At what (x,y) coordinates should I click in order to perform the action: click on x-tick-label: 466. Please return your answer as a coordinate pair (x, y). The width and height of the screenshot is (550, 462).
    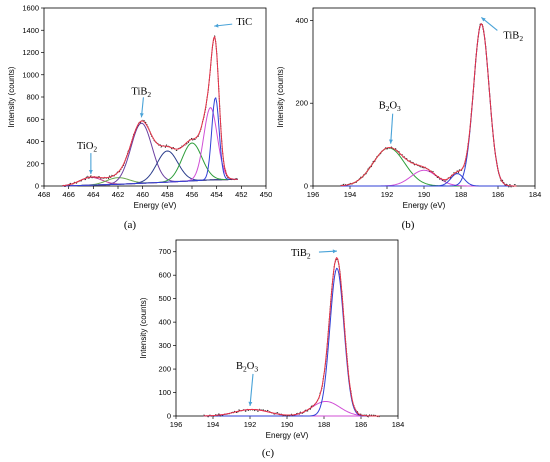
    Looking at the image, I should click on (68, 194).